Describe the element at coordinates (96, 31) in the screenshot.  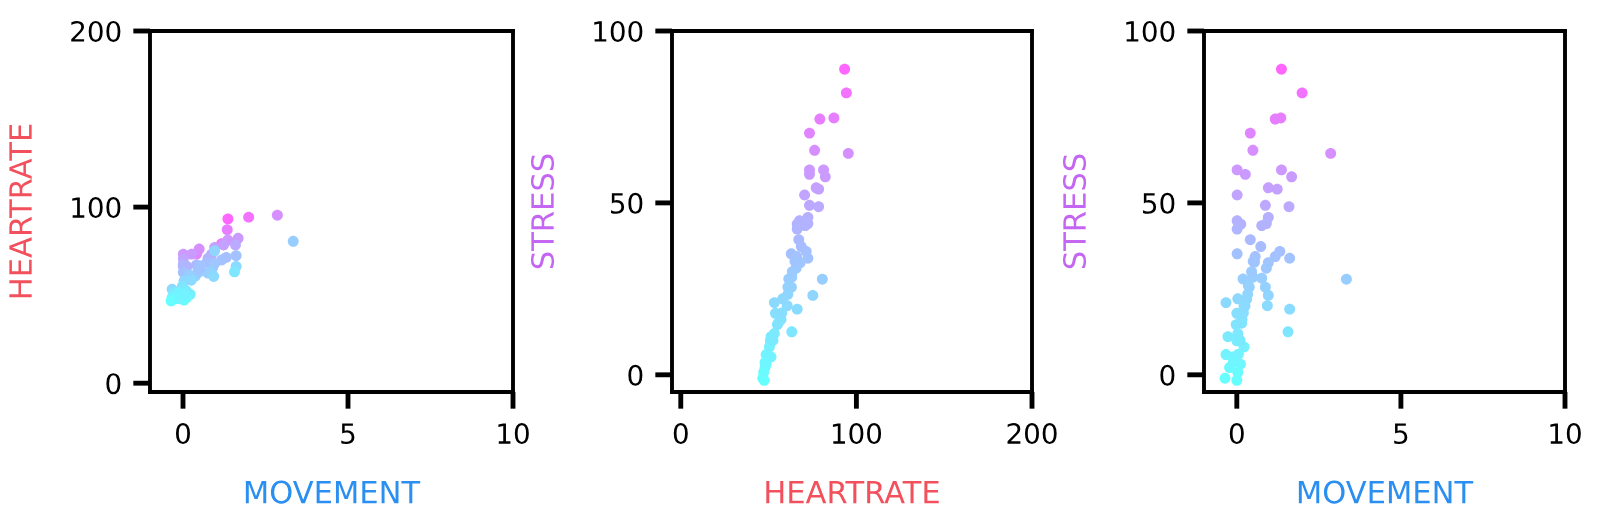
I see `y-tick-label: 200` at that location.